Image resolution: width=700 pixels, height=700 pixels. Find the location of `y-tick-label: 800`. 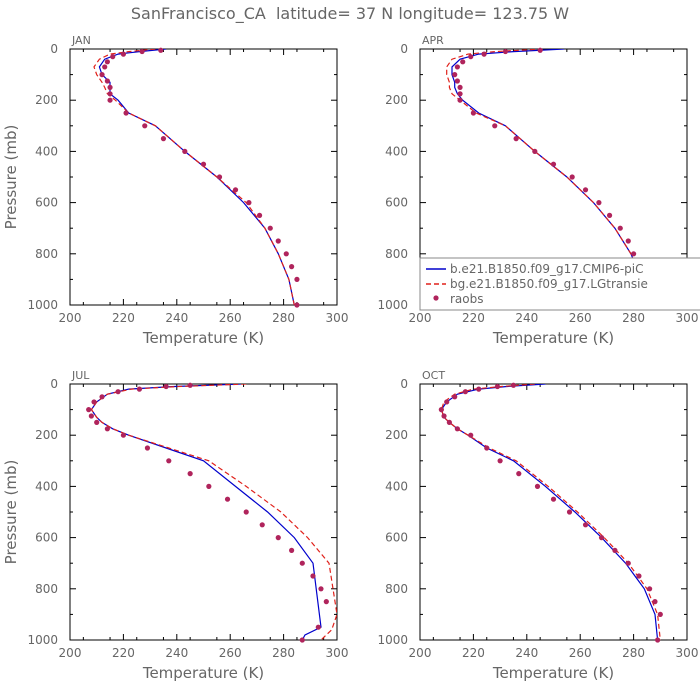

y-tick-label: 800 is located at coordinates (396, 254).